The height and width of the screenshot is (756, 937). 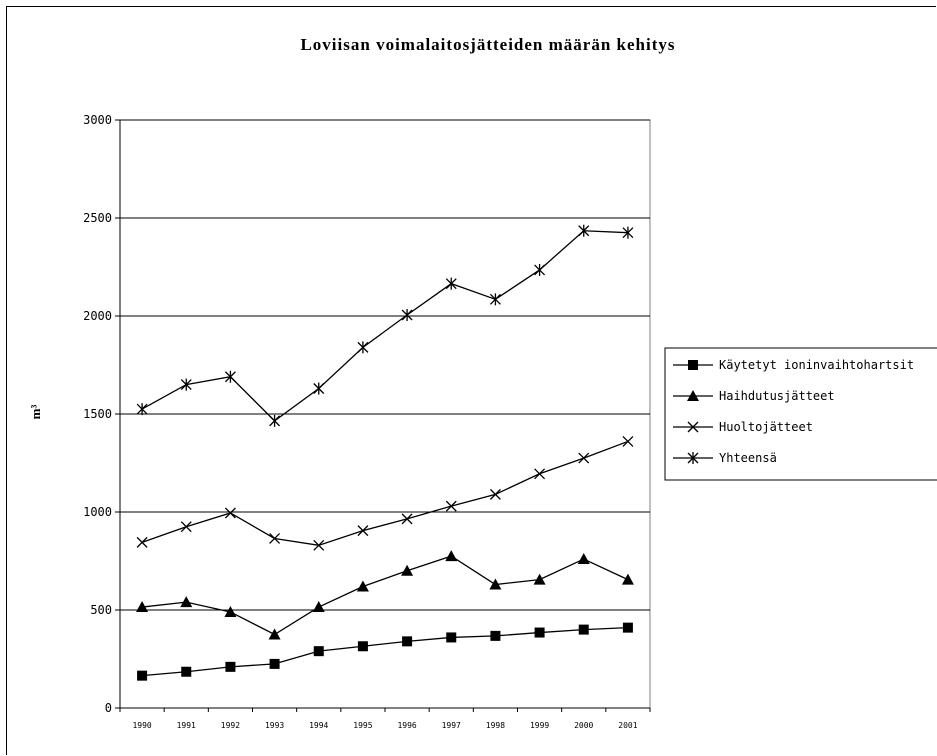 What do you see at coordinates (318, 725) in the screenshot?
I see `x-tick-label: 1994` at bounding box center [318, 725].